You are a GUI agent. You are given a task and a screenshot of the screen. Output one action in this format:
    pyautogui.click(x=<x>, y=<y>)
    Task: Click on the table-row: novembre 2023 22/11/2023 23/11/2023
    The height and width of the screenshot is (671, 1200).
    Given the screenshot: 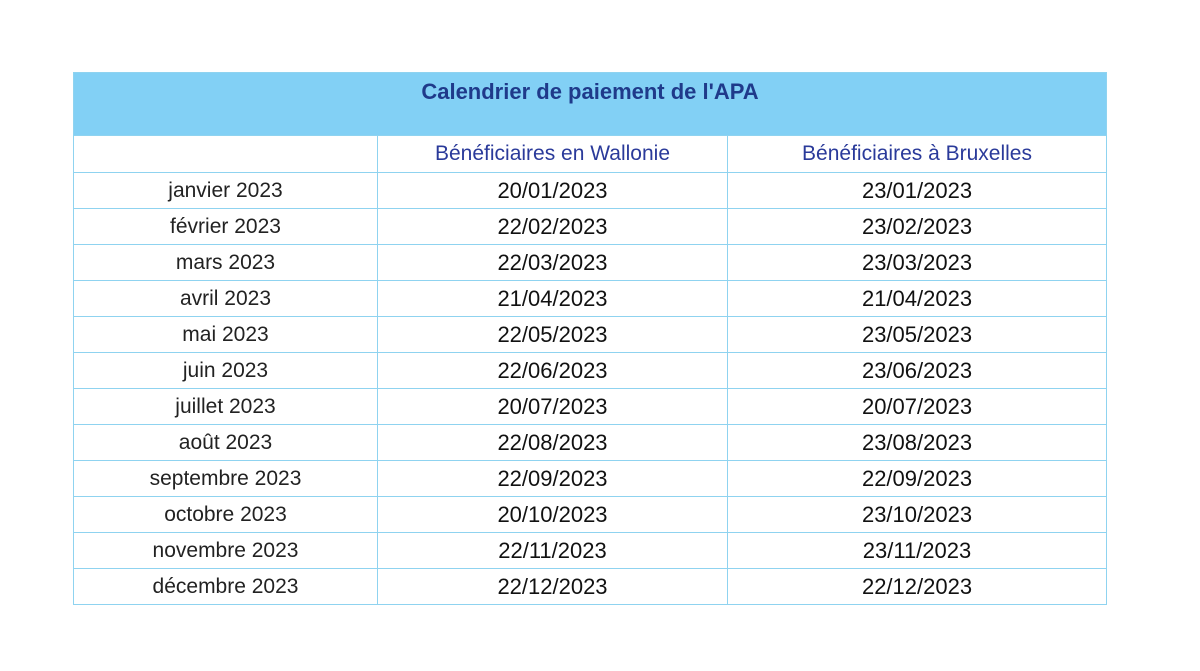 What is the action you would take?
    pyautogui.click(x=590, y=550)
    